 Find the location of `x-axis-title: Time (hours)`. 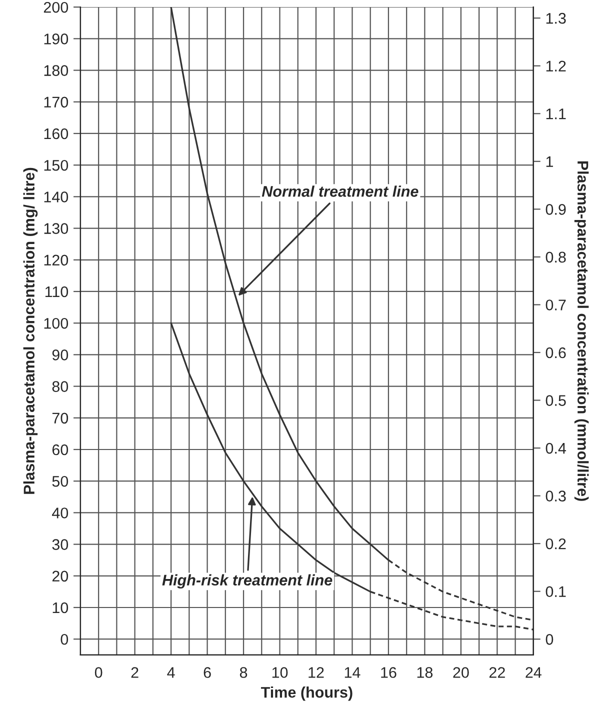

x-axis-title: Time (hours) is located at coordinates (306, 693).